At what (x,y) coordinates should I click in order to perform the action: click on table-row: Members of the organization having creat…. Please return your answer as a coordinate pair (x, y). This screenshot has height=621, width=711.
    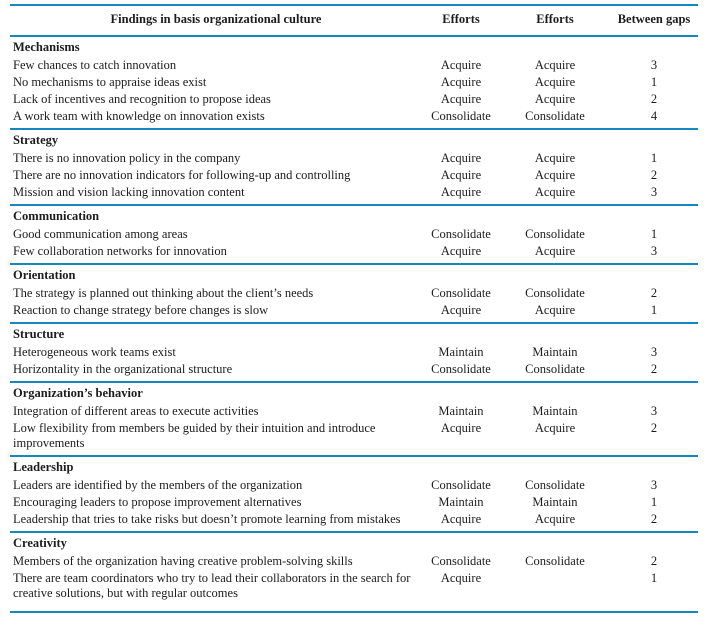
    Looking at the image, I should click on (354, 561).